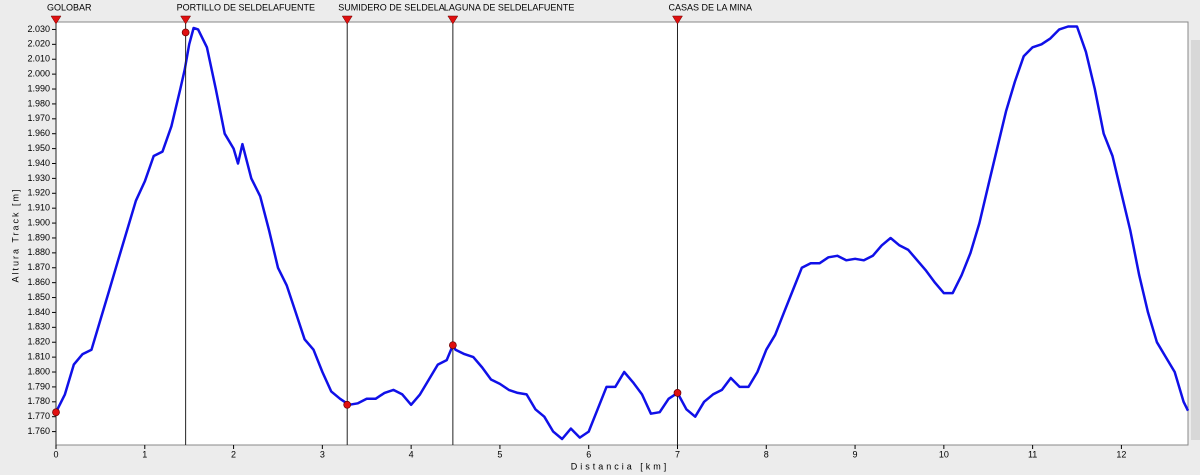 The width and height of the screenshot is (1200, 475). I want to click on y-tick-label: 1.790, so click(38, 386).